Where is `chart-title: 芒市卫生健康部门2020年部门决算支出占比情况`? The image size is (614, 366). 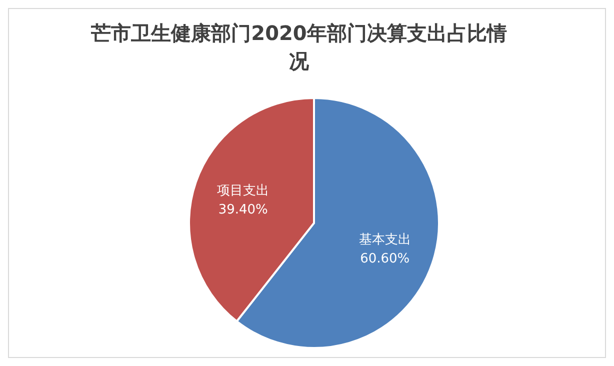 chart-title: 芒市卫生健康部门2020年部门决算支出占比情况 is located at coordinates (299, 47).